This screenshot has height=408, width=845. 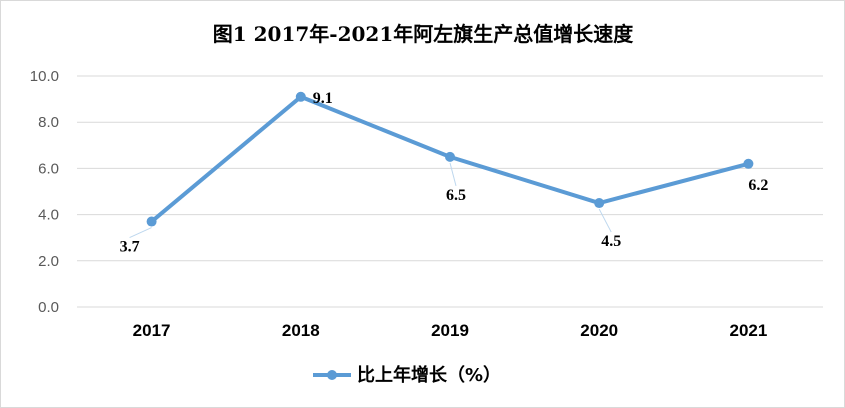 I want to click on y-tick-label: 2.0, so click(x=48, y=261).